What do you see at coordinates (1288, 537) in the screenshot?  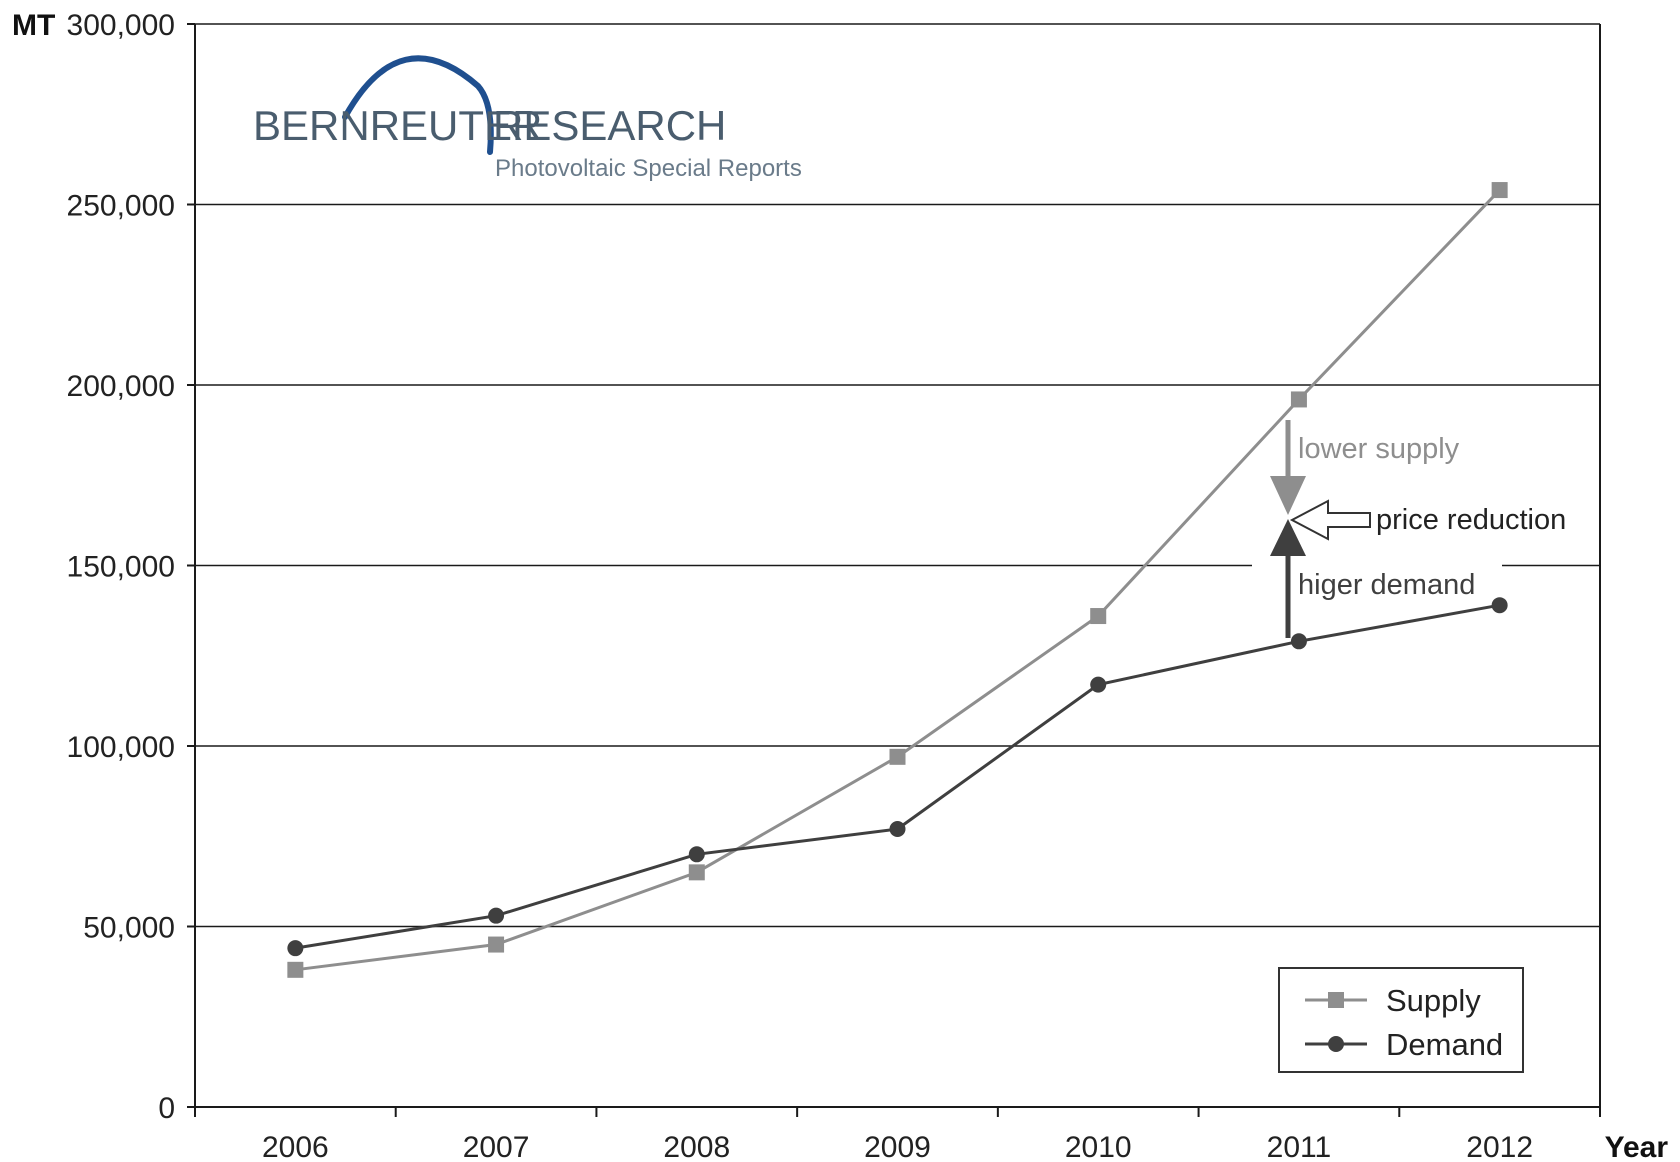 I see `higher-demand-arrow-head` at bounding box center [1288, 537].